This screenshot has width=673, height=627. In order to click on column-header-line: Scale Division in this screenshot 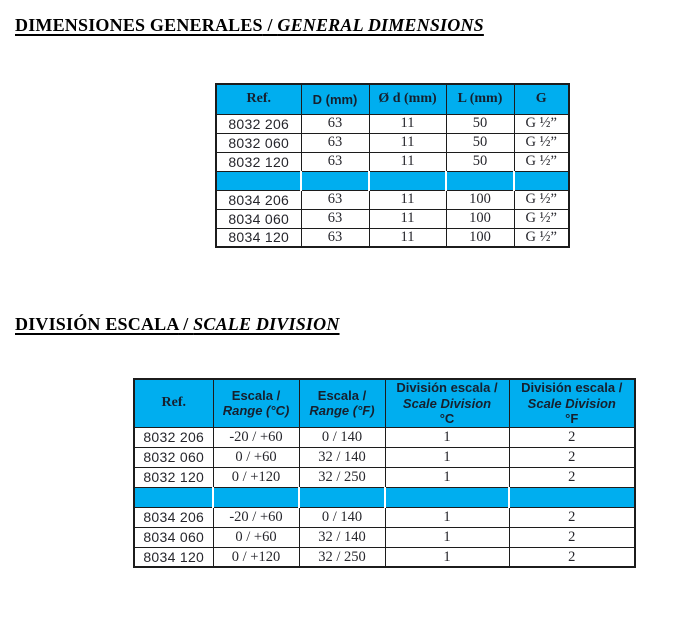, I will do `click(571, 403)`.